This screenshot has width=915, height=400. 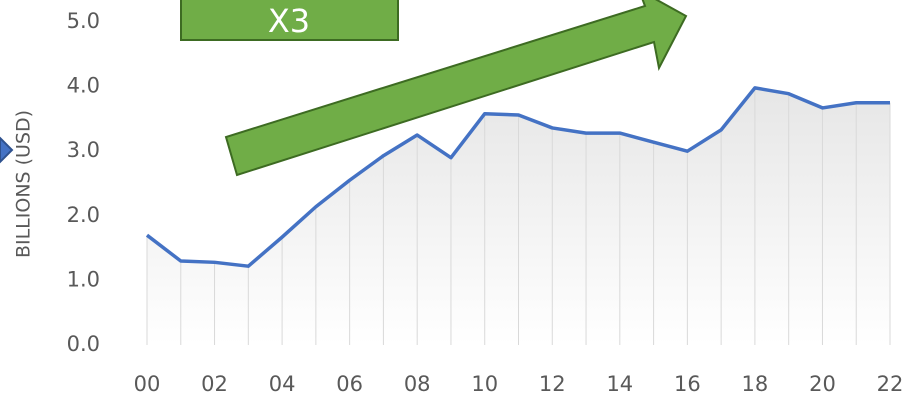 I want to click on x-tick-label: 12, so click(x=552, y=384).